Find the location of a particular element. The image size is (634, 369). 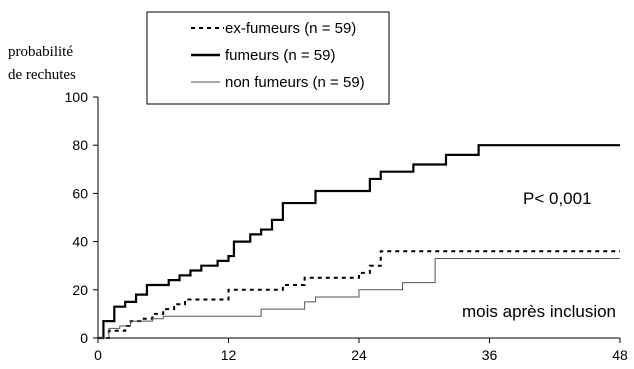

legend-label-fumeurs: fumeurs (n = 59) is located at coordinates (280, 55).